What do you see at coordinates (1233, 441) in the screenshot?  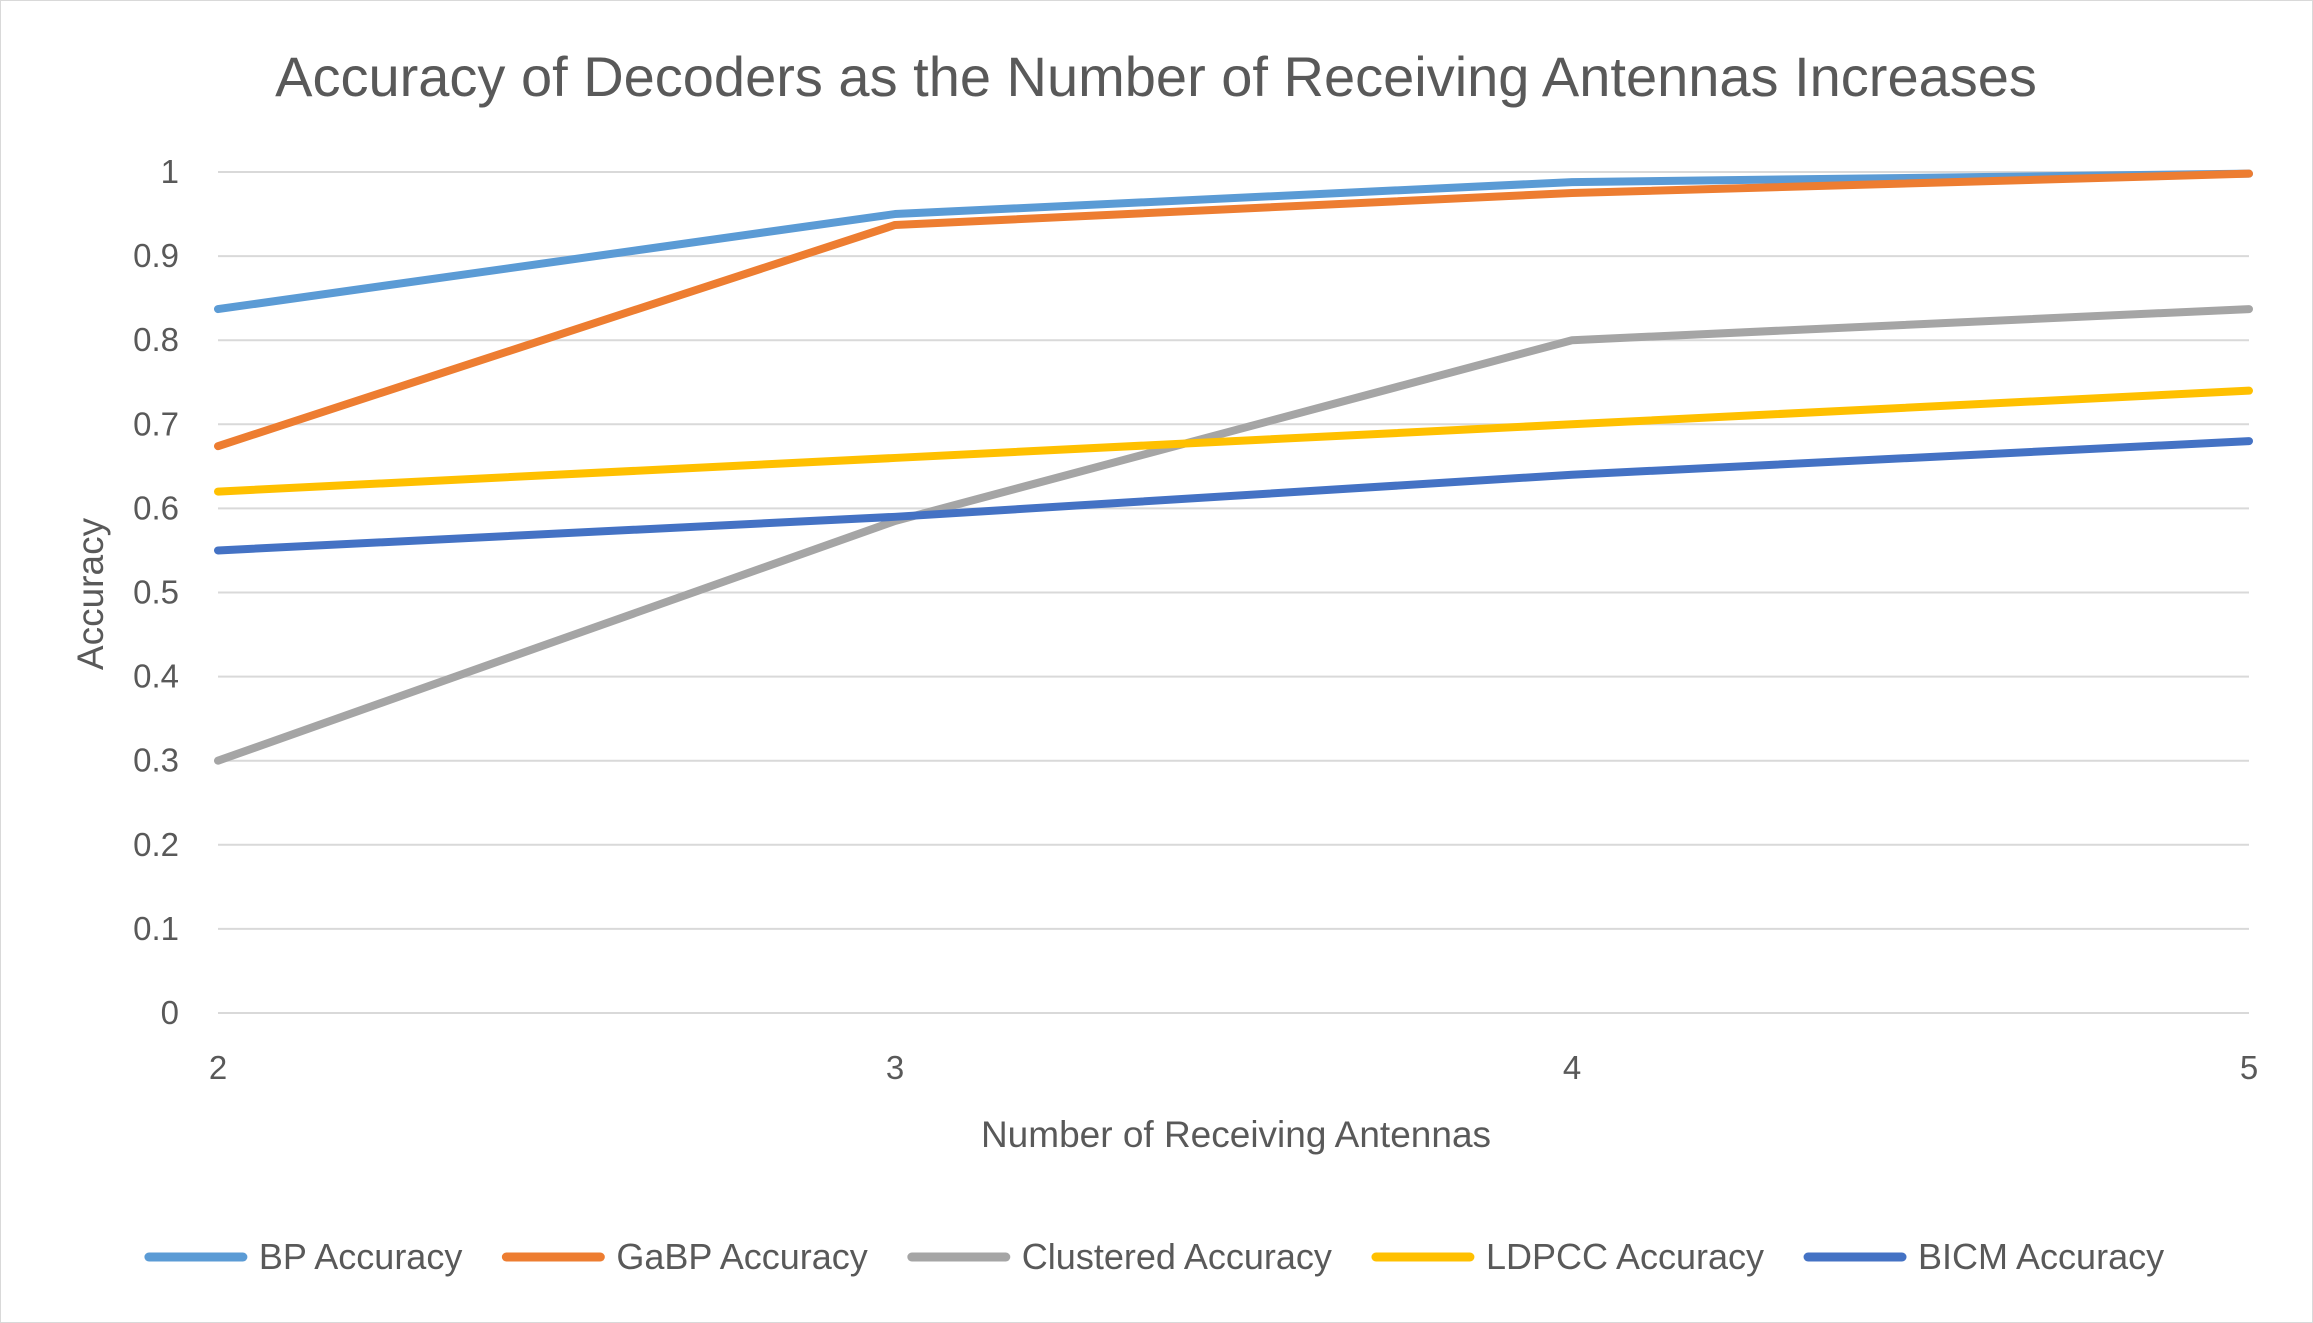 I see `series-line-ldpcc-accuracy` at bounding box center [1233, 441].